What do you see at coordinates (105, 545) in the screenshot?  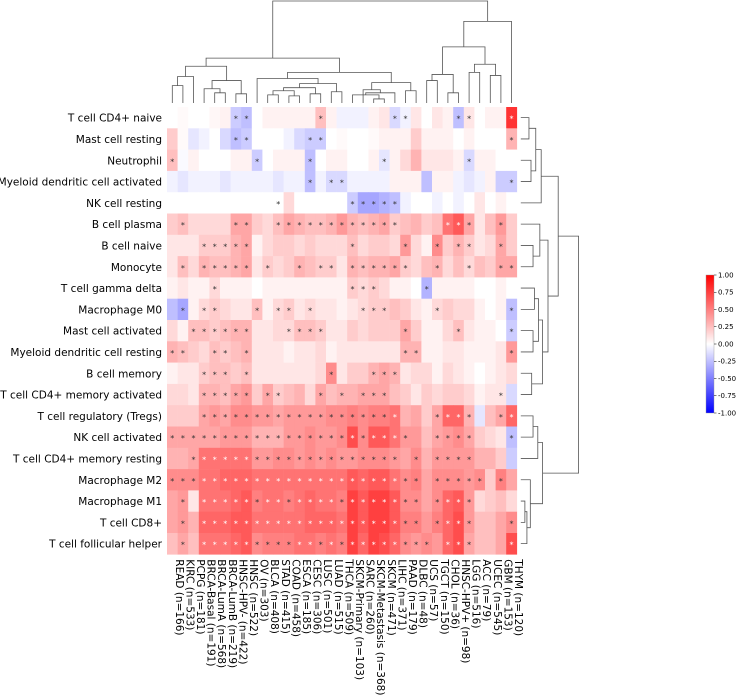 I see `row-label-t-cell-follicular-helper: T cell follicular helper` at bounding box center [105, 545].